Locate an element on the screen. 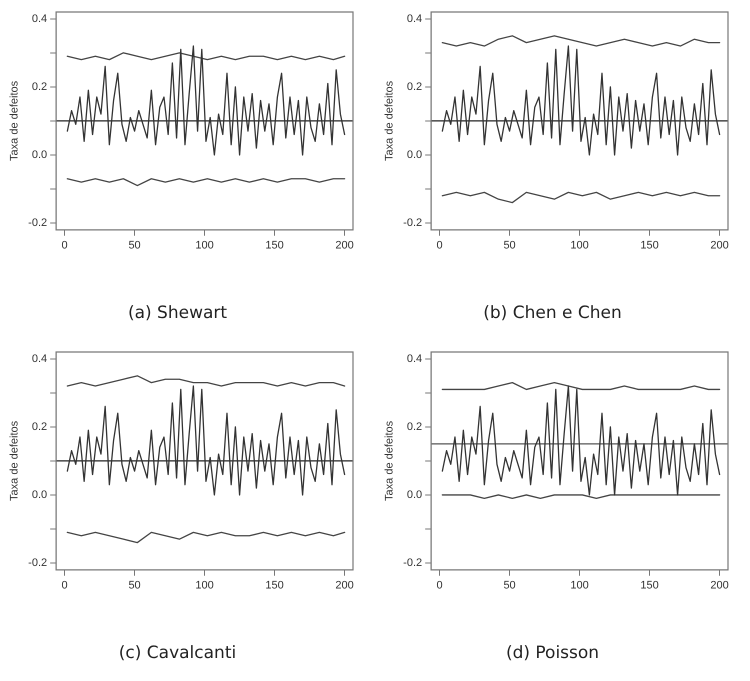  text: (b) Chen e Chen is located at coordinates (552, 313).